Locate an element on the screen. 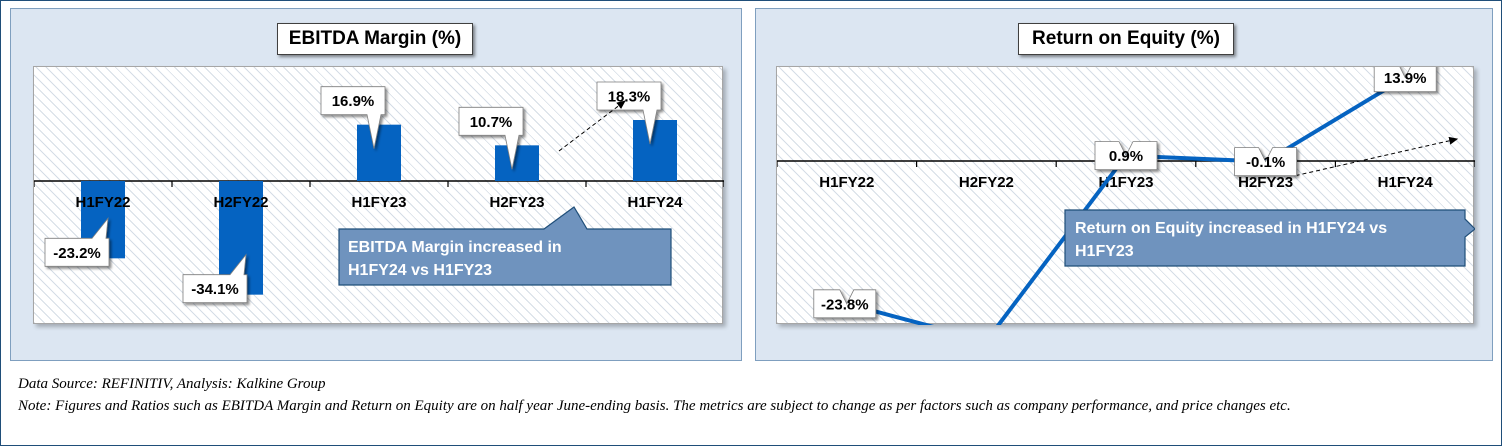  annotation-text-line: Return on Equity increased in H1FY24 vs is located at coordinates (1231, 228).